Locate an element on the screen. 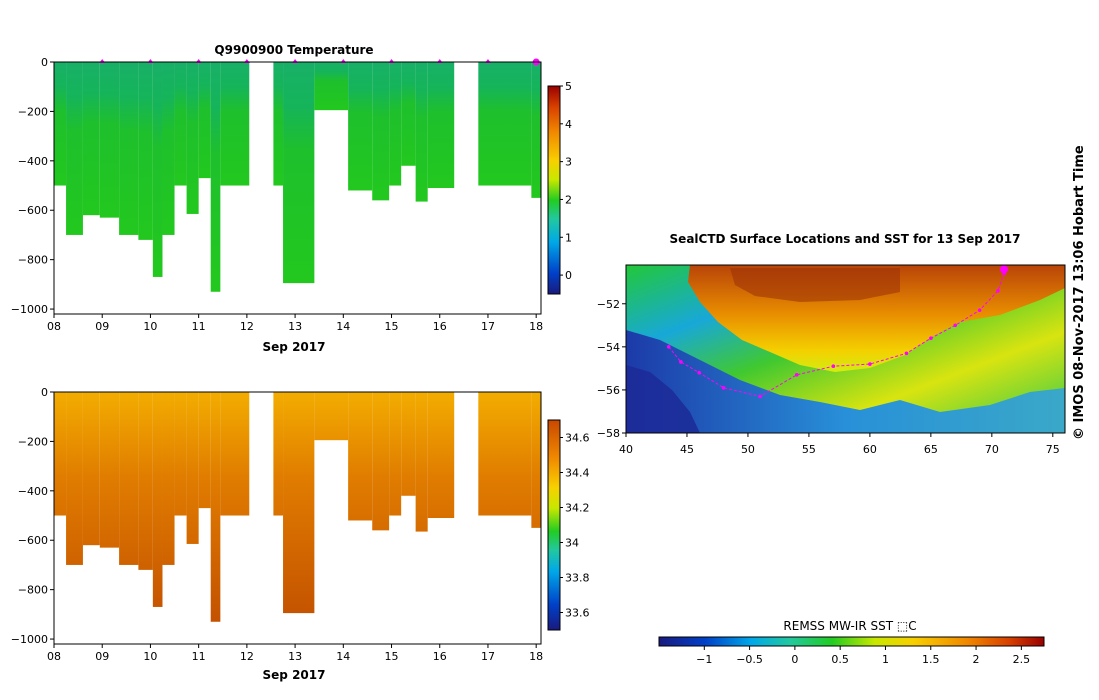  salinity-y-axis: 0 −200 −400 −600 −800 −1000 is located at coordinates (32, 516).